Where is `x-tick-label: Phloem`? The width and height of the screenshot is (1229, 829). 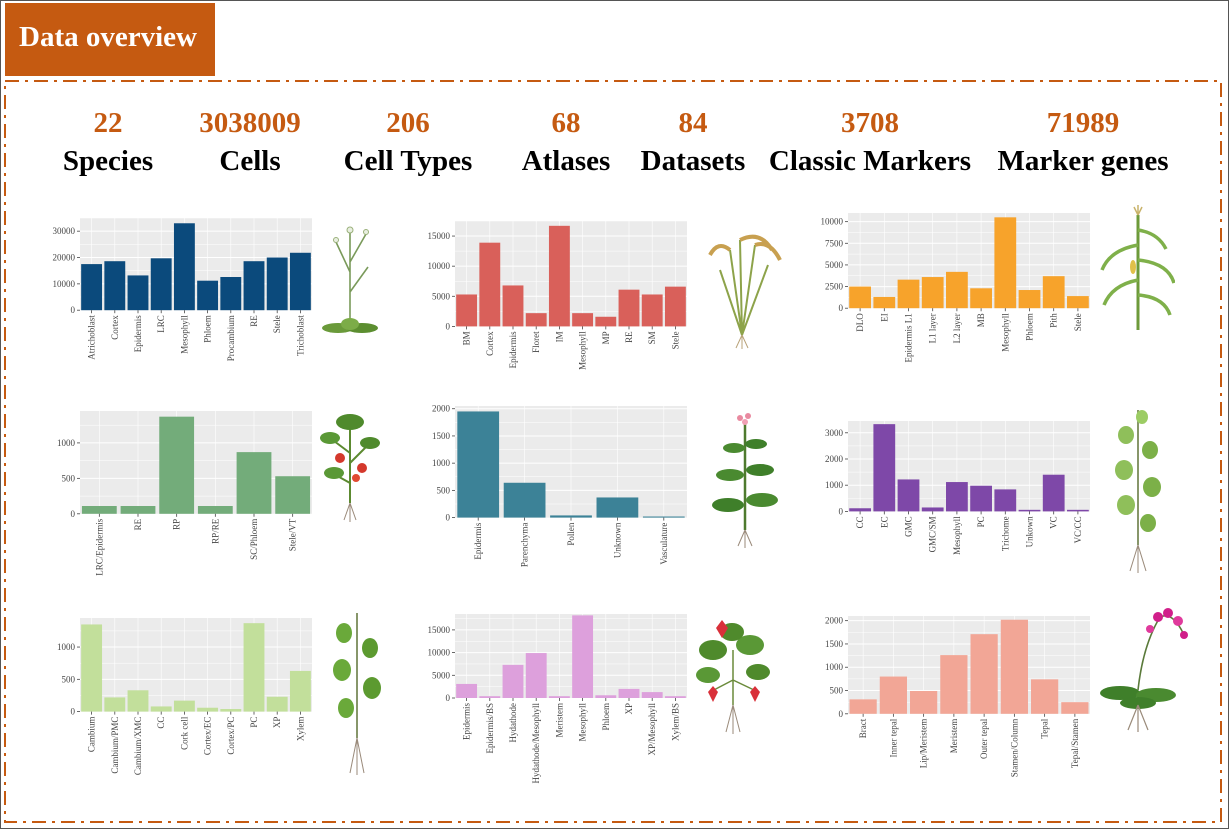 x-tick-label: Phloem is located at coordinates (208, 329).